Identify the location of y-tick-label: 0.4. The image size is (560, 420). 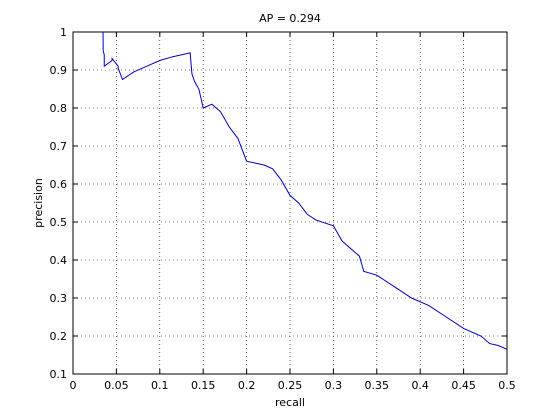
(59, 260).